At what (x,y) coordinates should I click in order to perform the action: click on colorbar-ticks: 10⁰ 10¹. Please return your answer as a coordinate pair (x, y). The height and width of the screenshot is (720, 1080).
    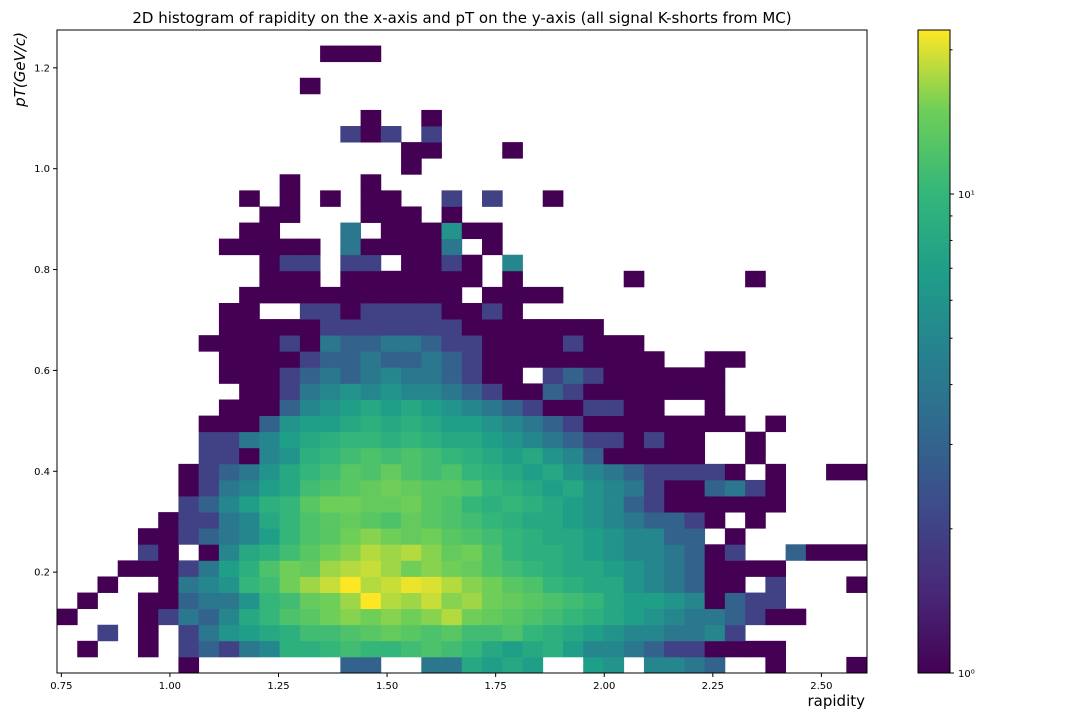
    Looking at the image, I should click on (962, 364).